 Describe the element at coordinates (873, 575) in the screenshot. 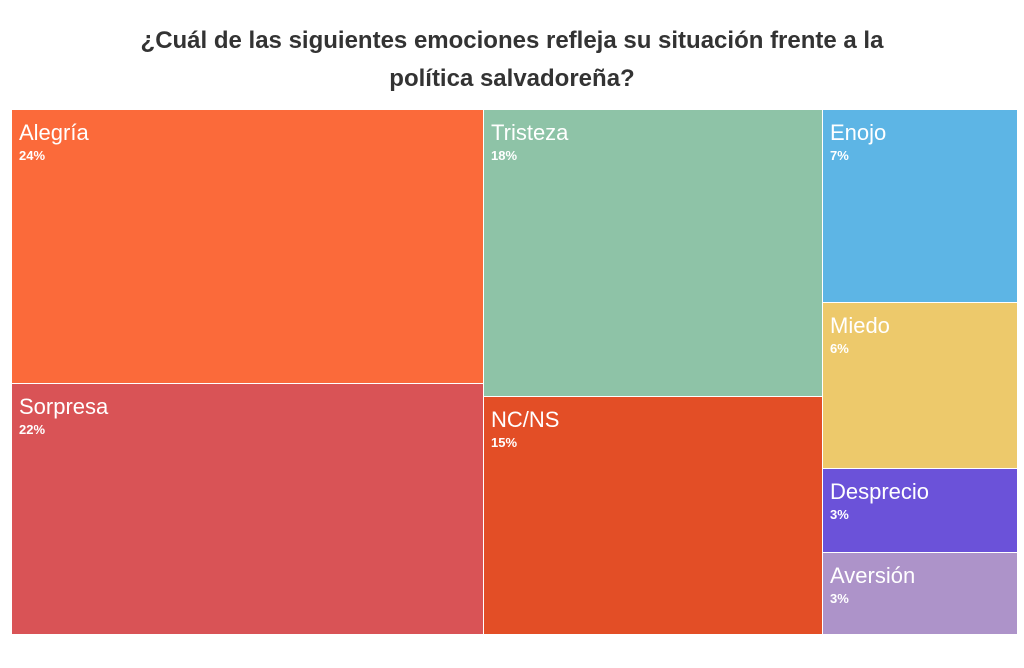

I see `tile-label: Aversión` at that location.